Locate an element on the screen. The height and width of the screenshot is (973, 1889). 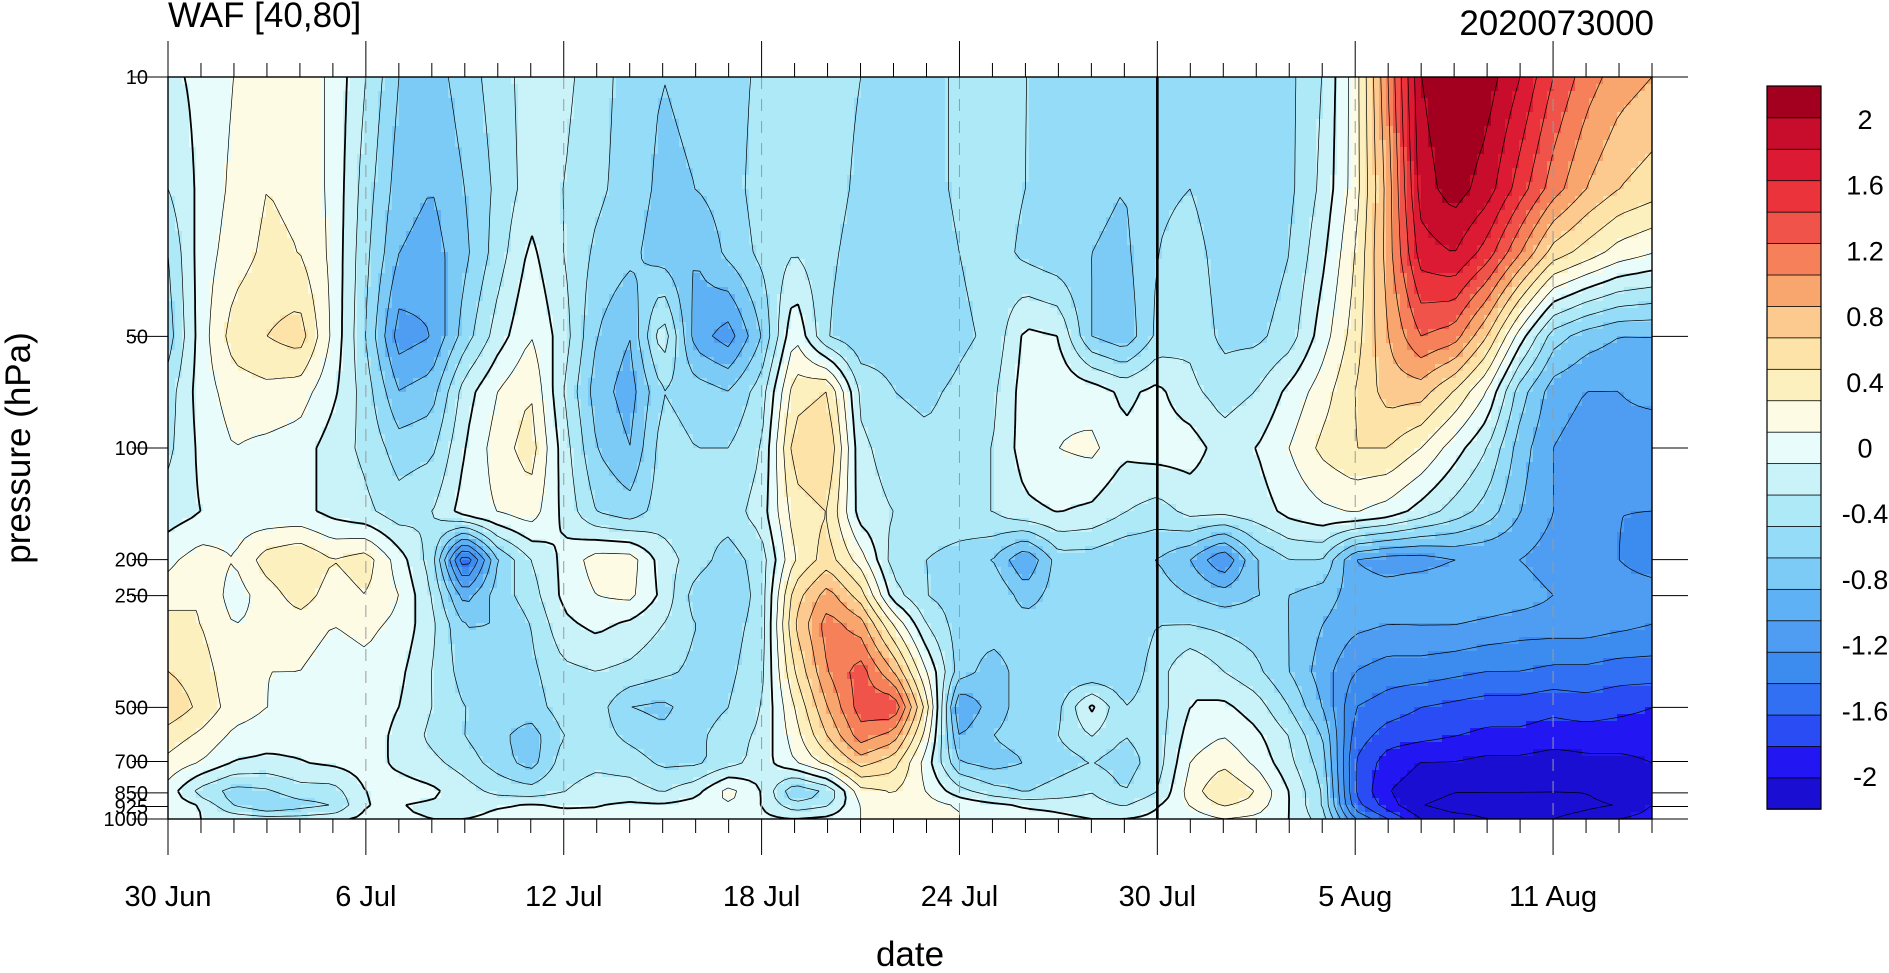
x-tick-label: 5 Aug is located at coordinates (1355, 897).